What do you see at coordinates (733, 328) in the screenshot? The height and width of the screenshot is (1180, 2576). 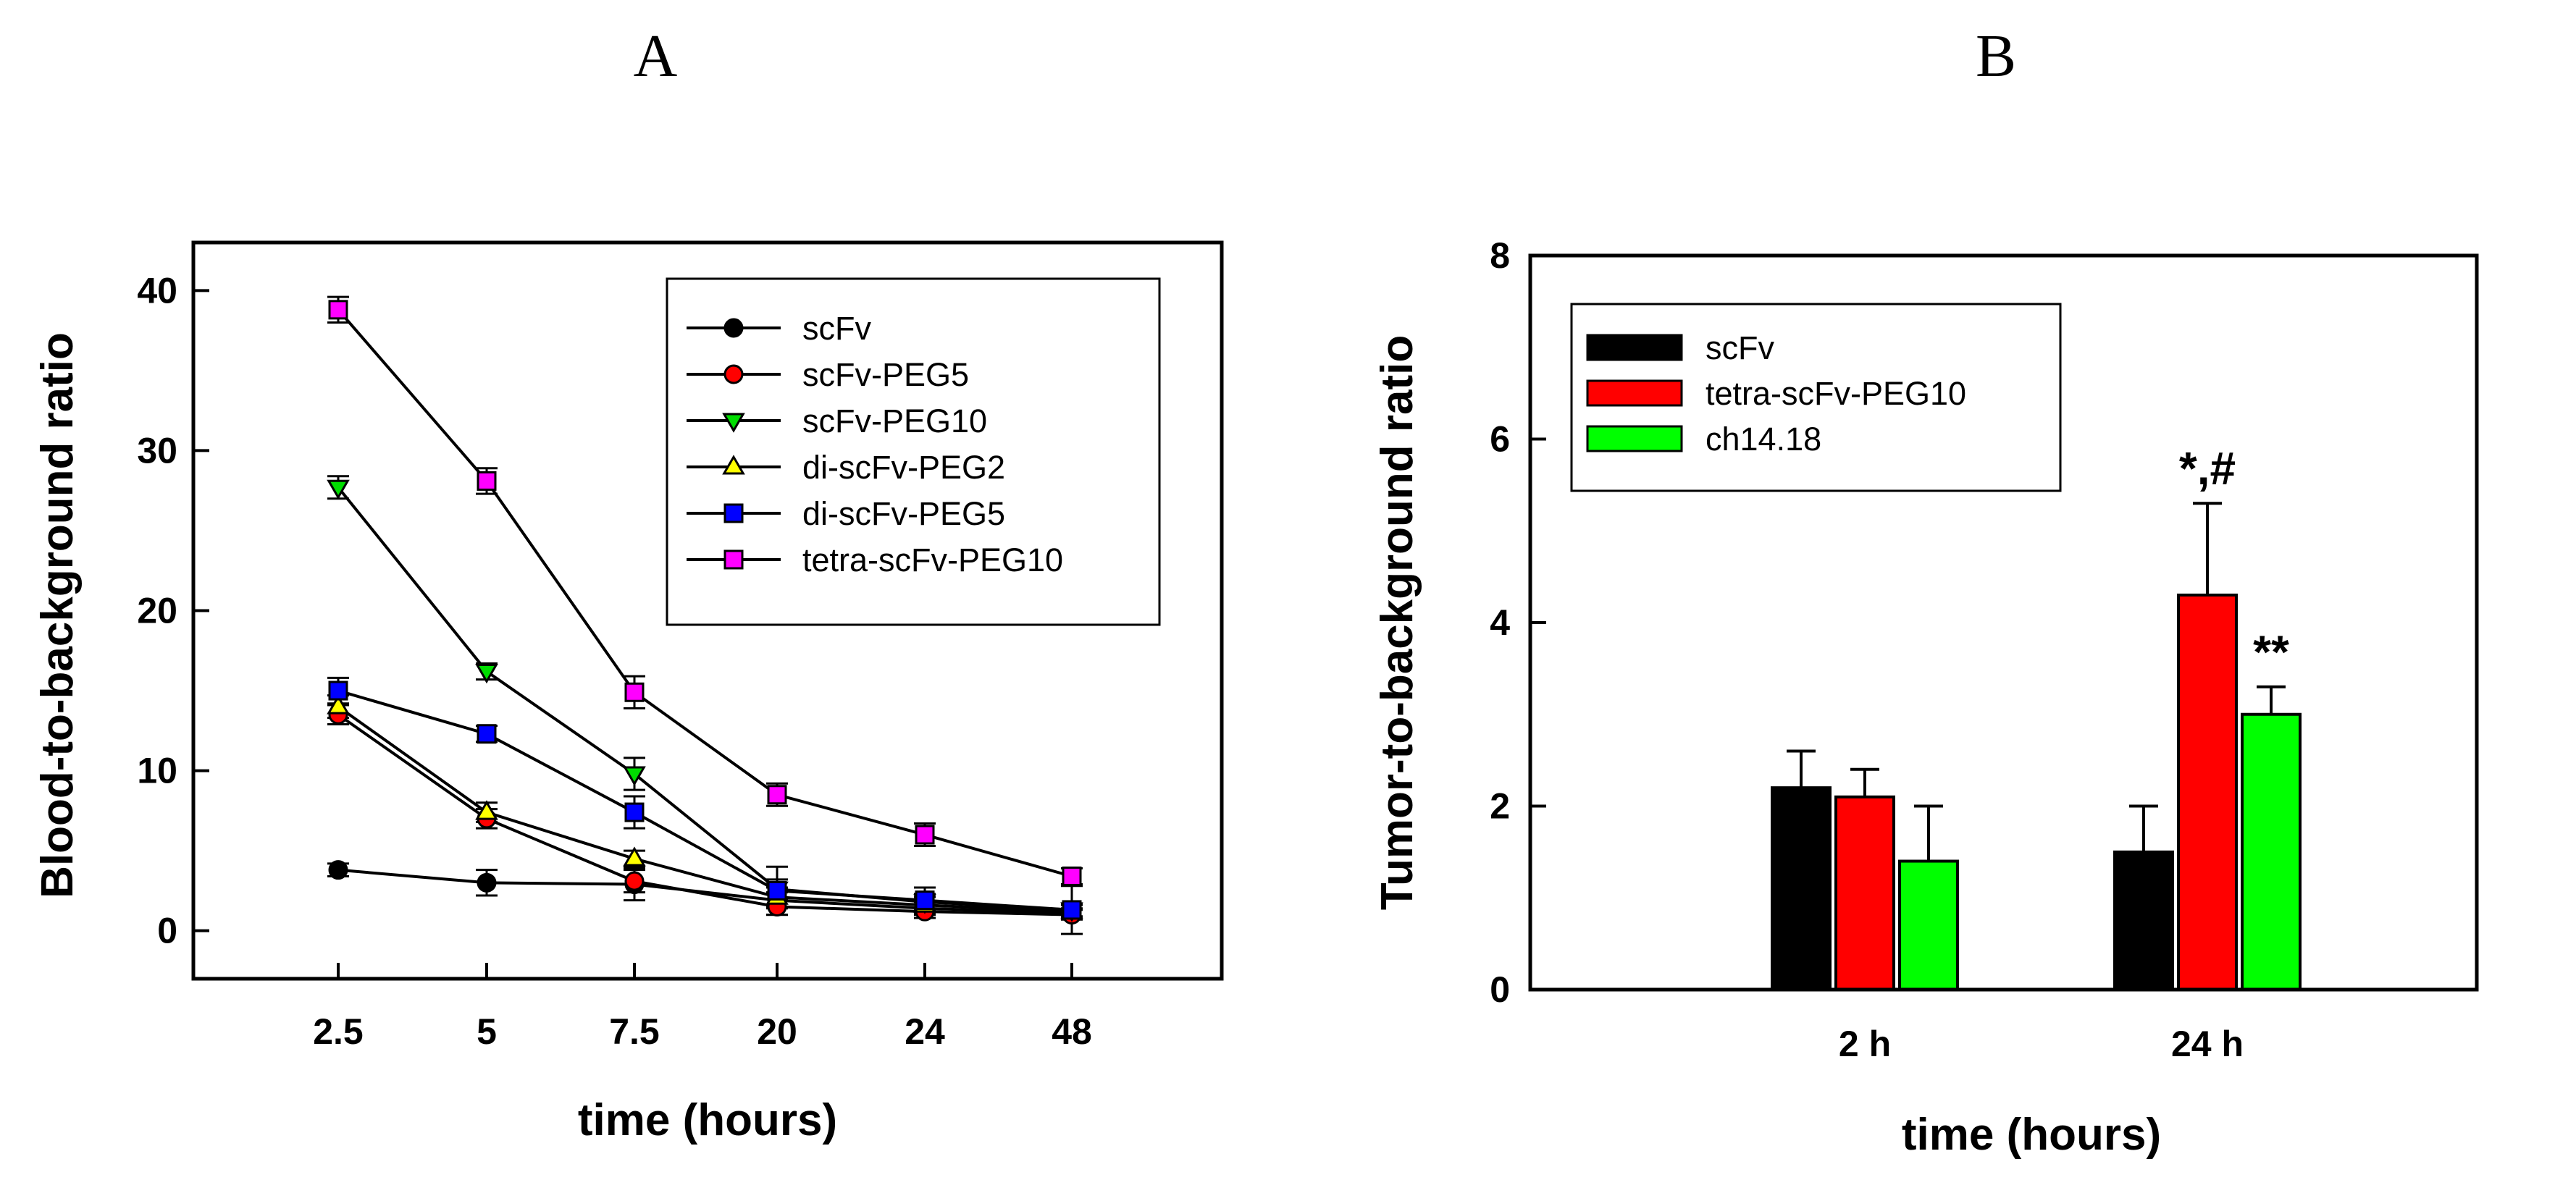 I see `legend-marker-scfv` at bounding box center [733, 328].